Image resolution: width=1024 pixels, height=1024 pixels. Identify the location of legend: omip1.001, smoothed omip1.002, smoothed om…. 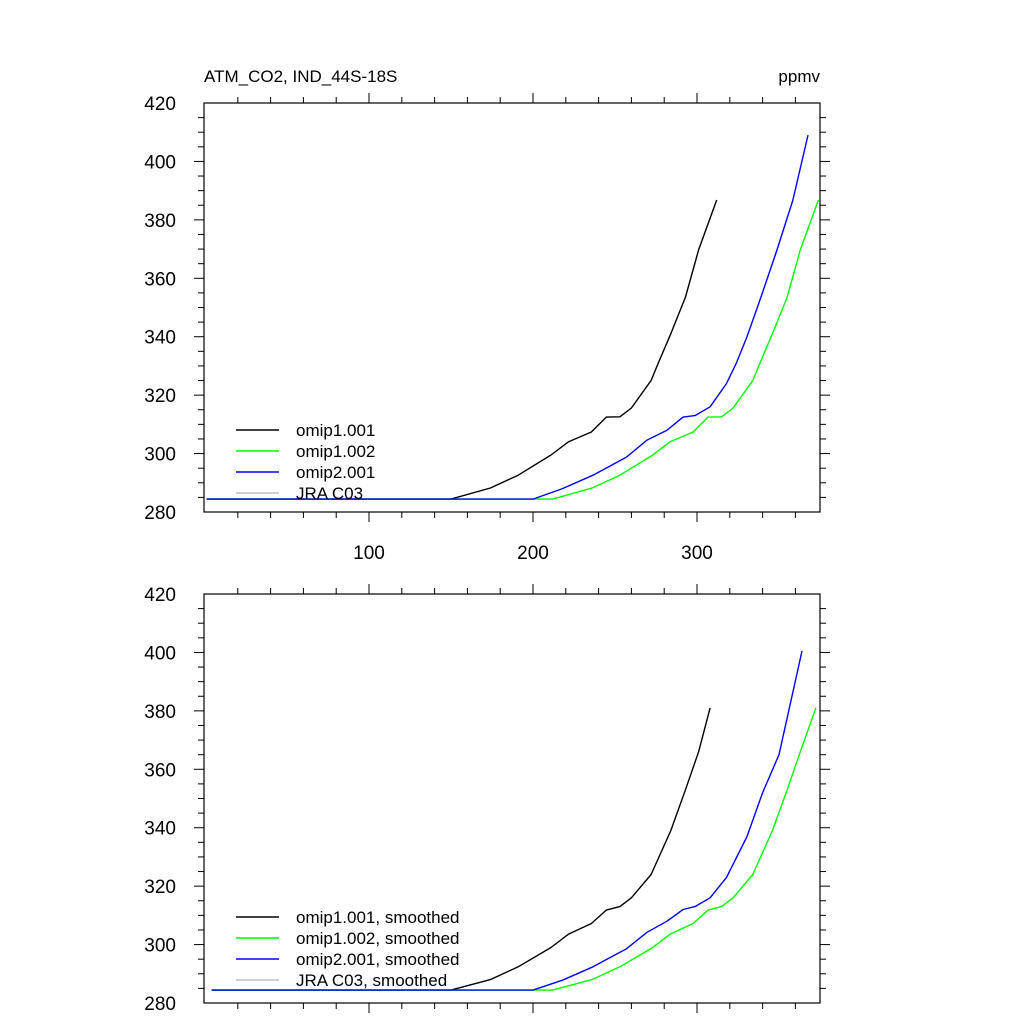
(348, 949).